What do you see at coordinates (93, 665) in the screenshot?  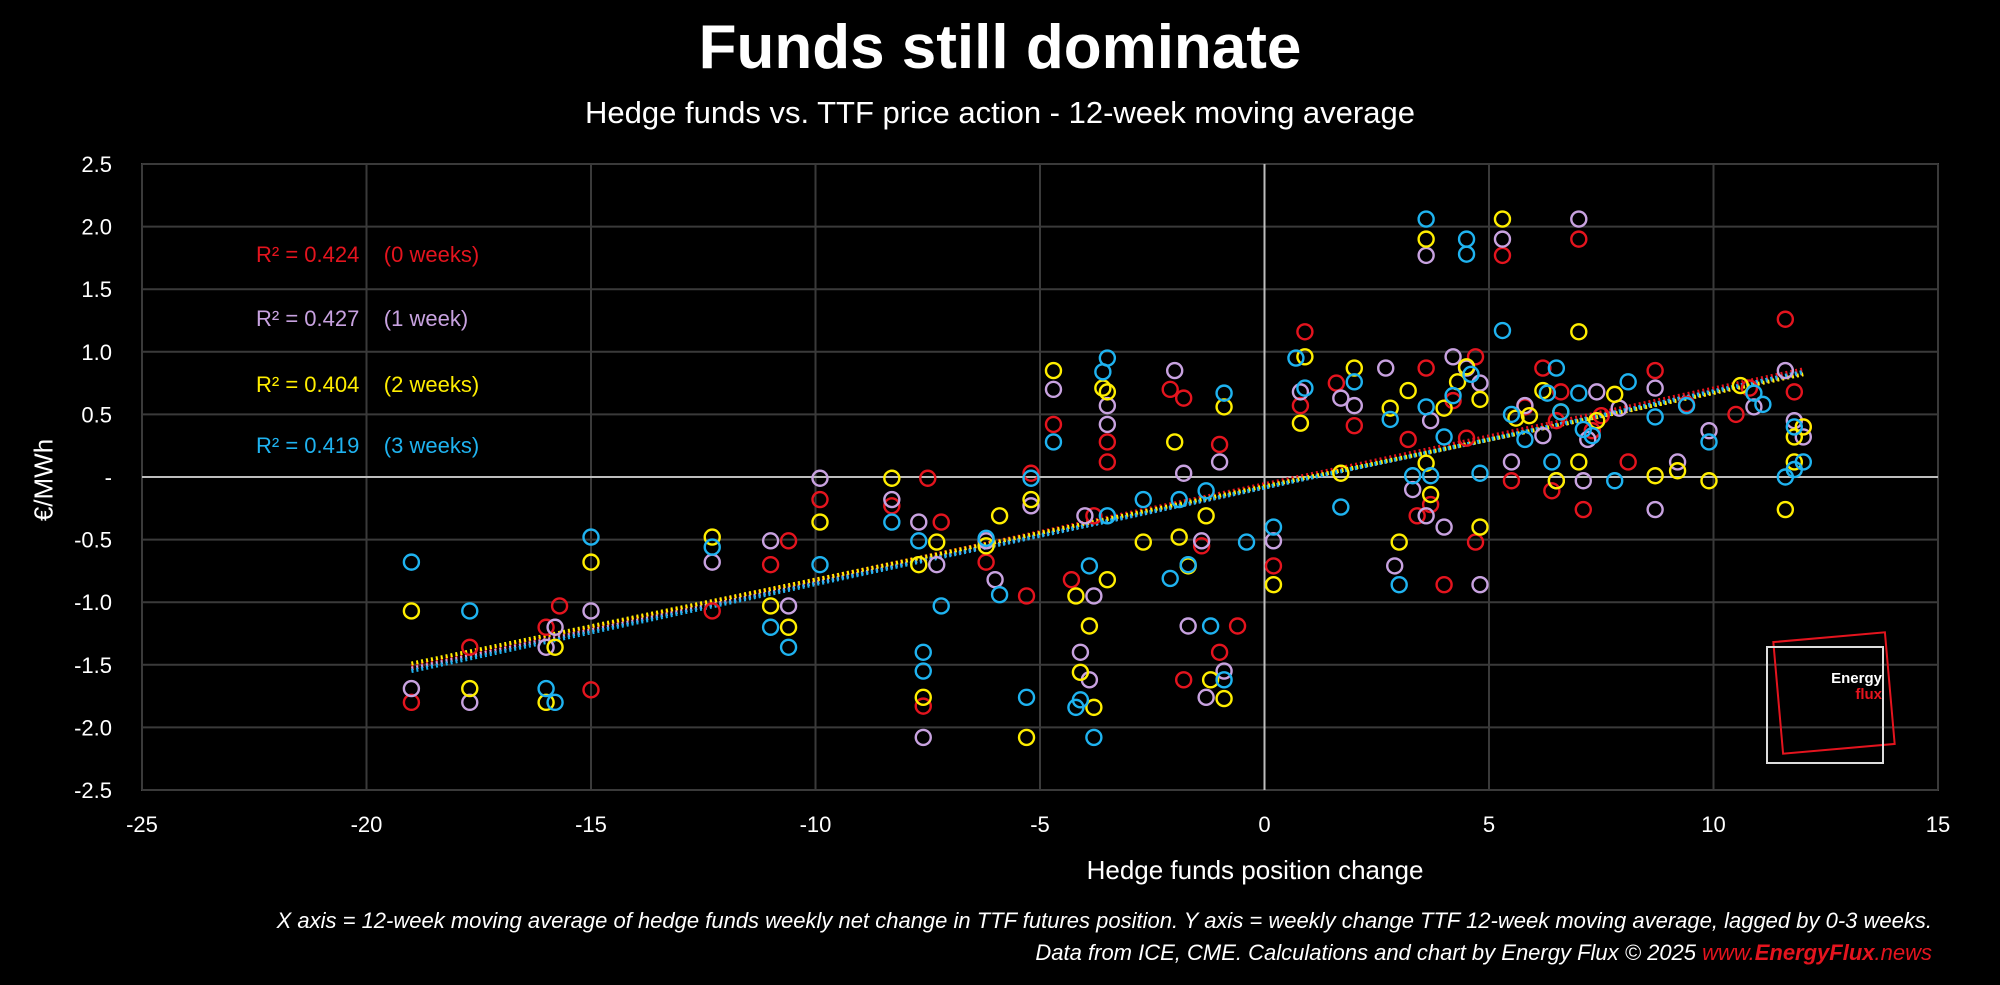 I see `y-tick-label: -1.5` at bounding box center [93, 665].